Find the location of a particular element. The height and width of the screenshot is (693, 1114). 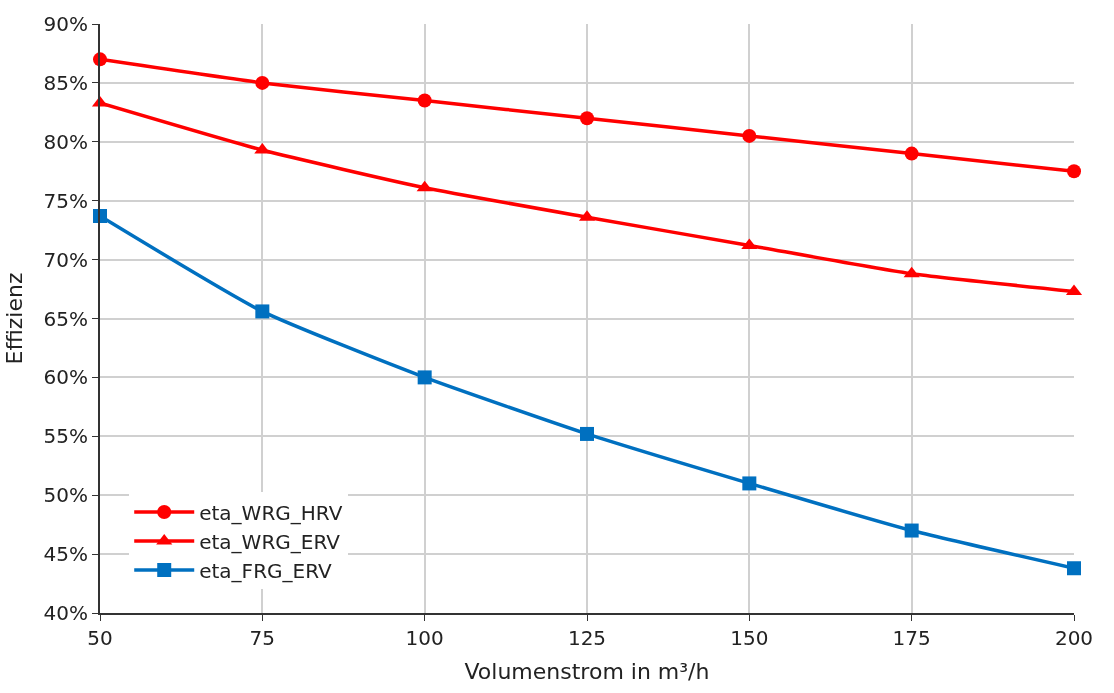

legend-label: eta_FRG_ERV is located at coordinates (265, 570).